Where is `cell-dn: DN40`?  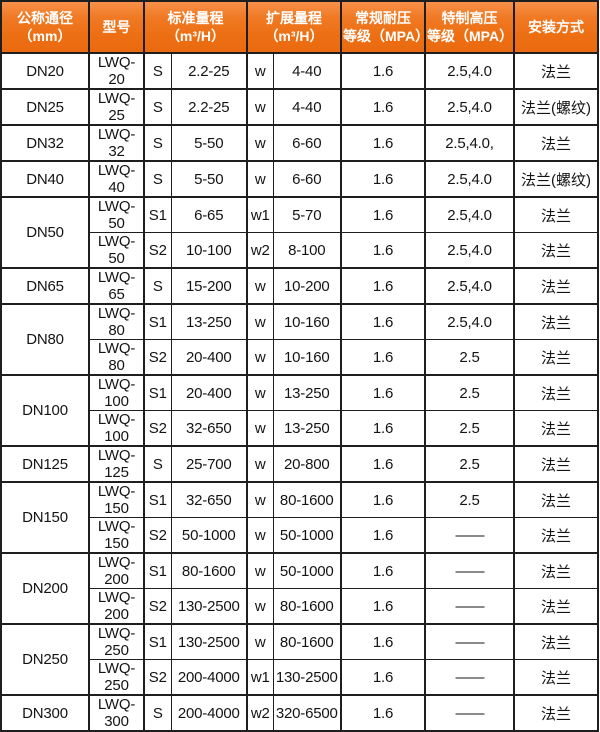 cell-dn: DN40 is located at coordinates (45, 178).